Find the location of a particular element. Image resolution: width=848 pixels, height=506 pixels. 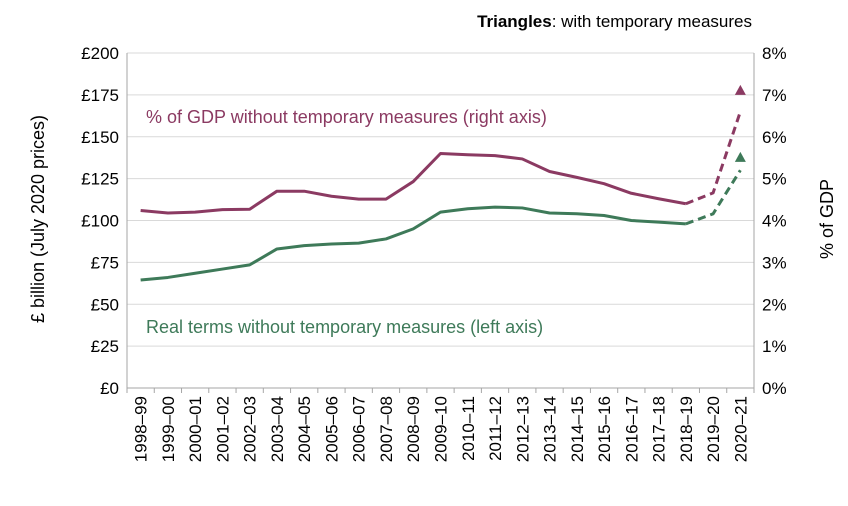

right-y-tick-label: 5% is located at coordinates (774, 179).